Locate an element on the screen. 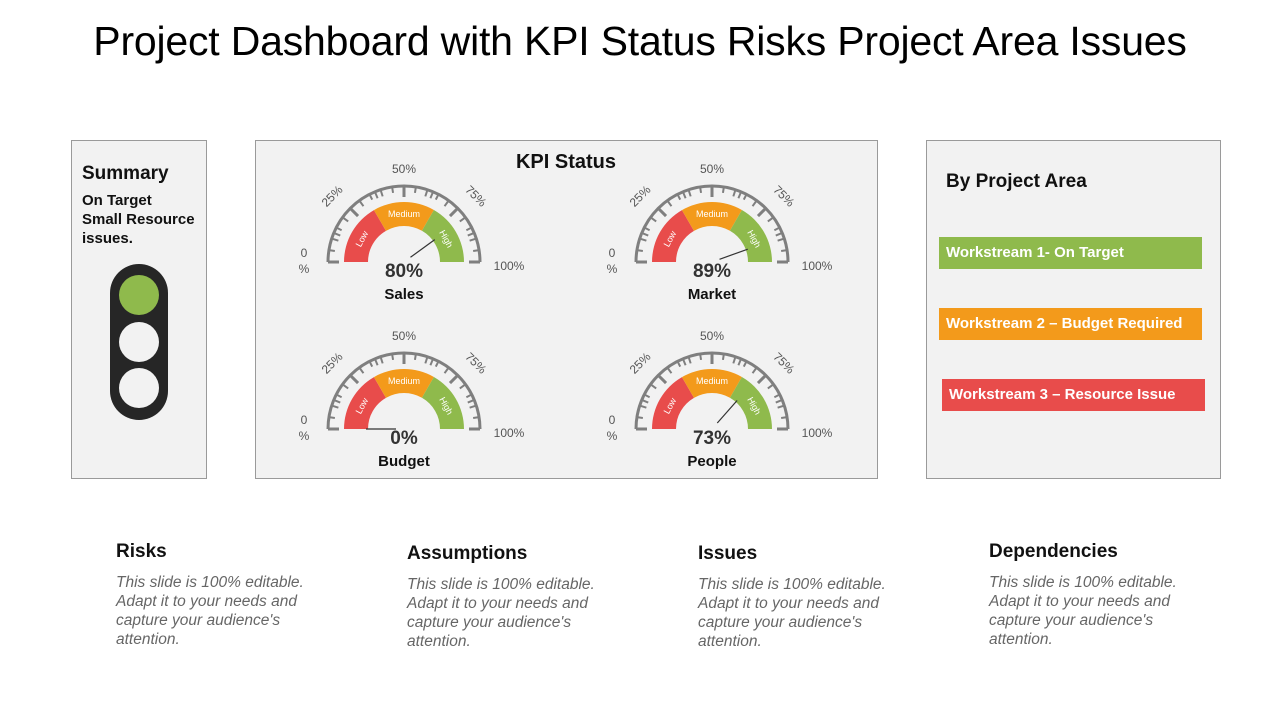  gauge-value-label: 89% is located at coordinates (712, 271).